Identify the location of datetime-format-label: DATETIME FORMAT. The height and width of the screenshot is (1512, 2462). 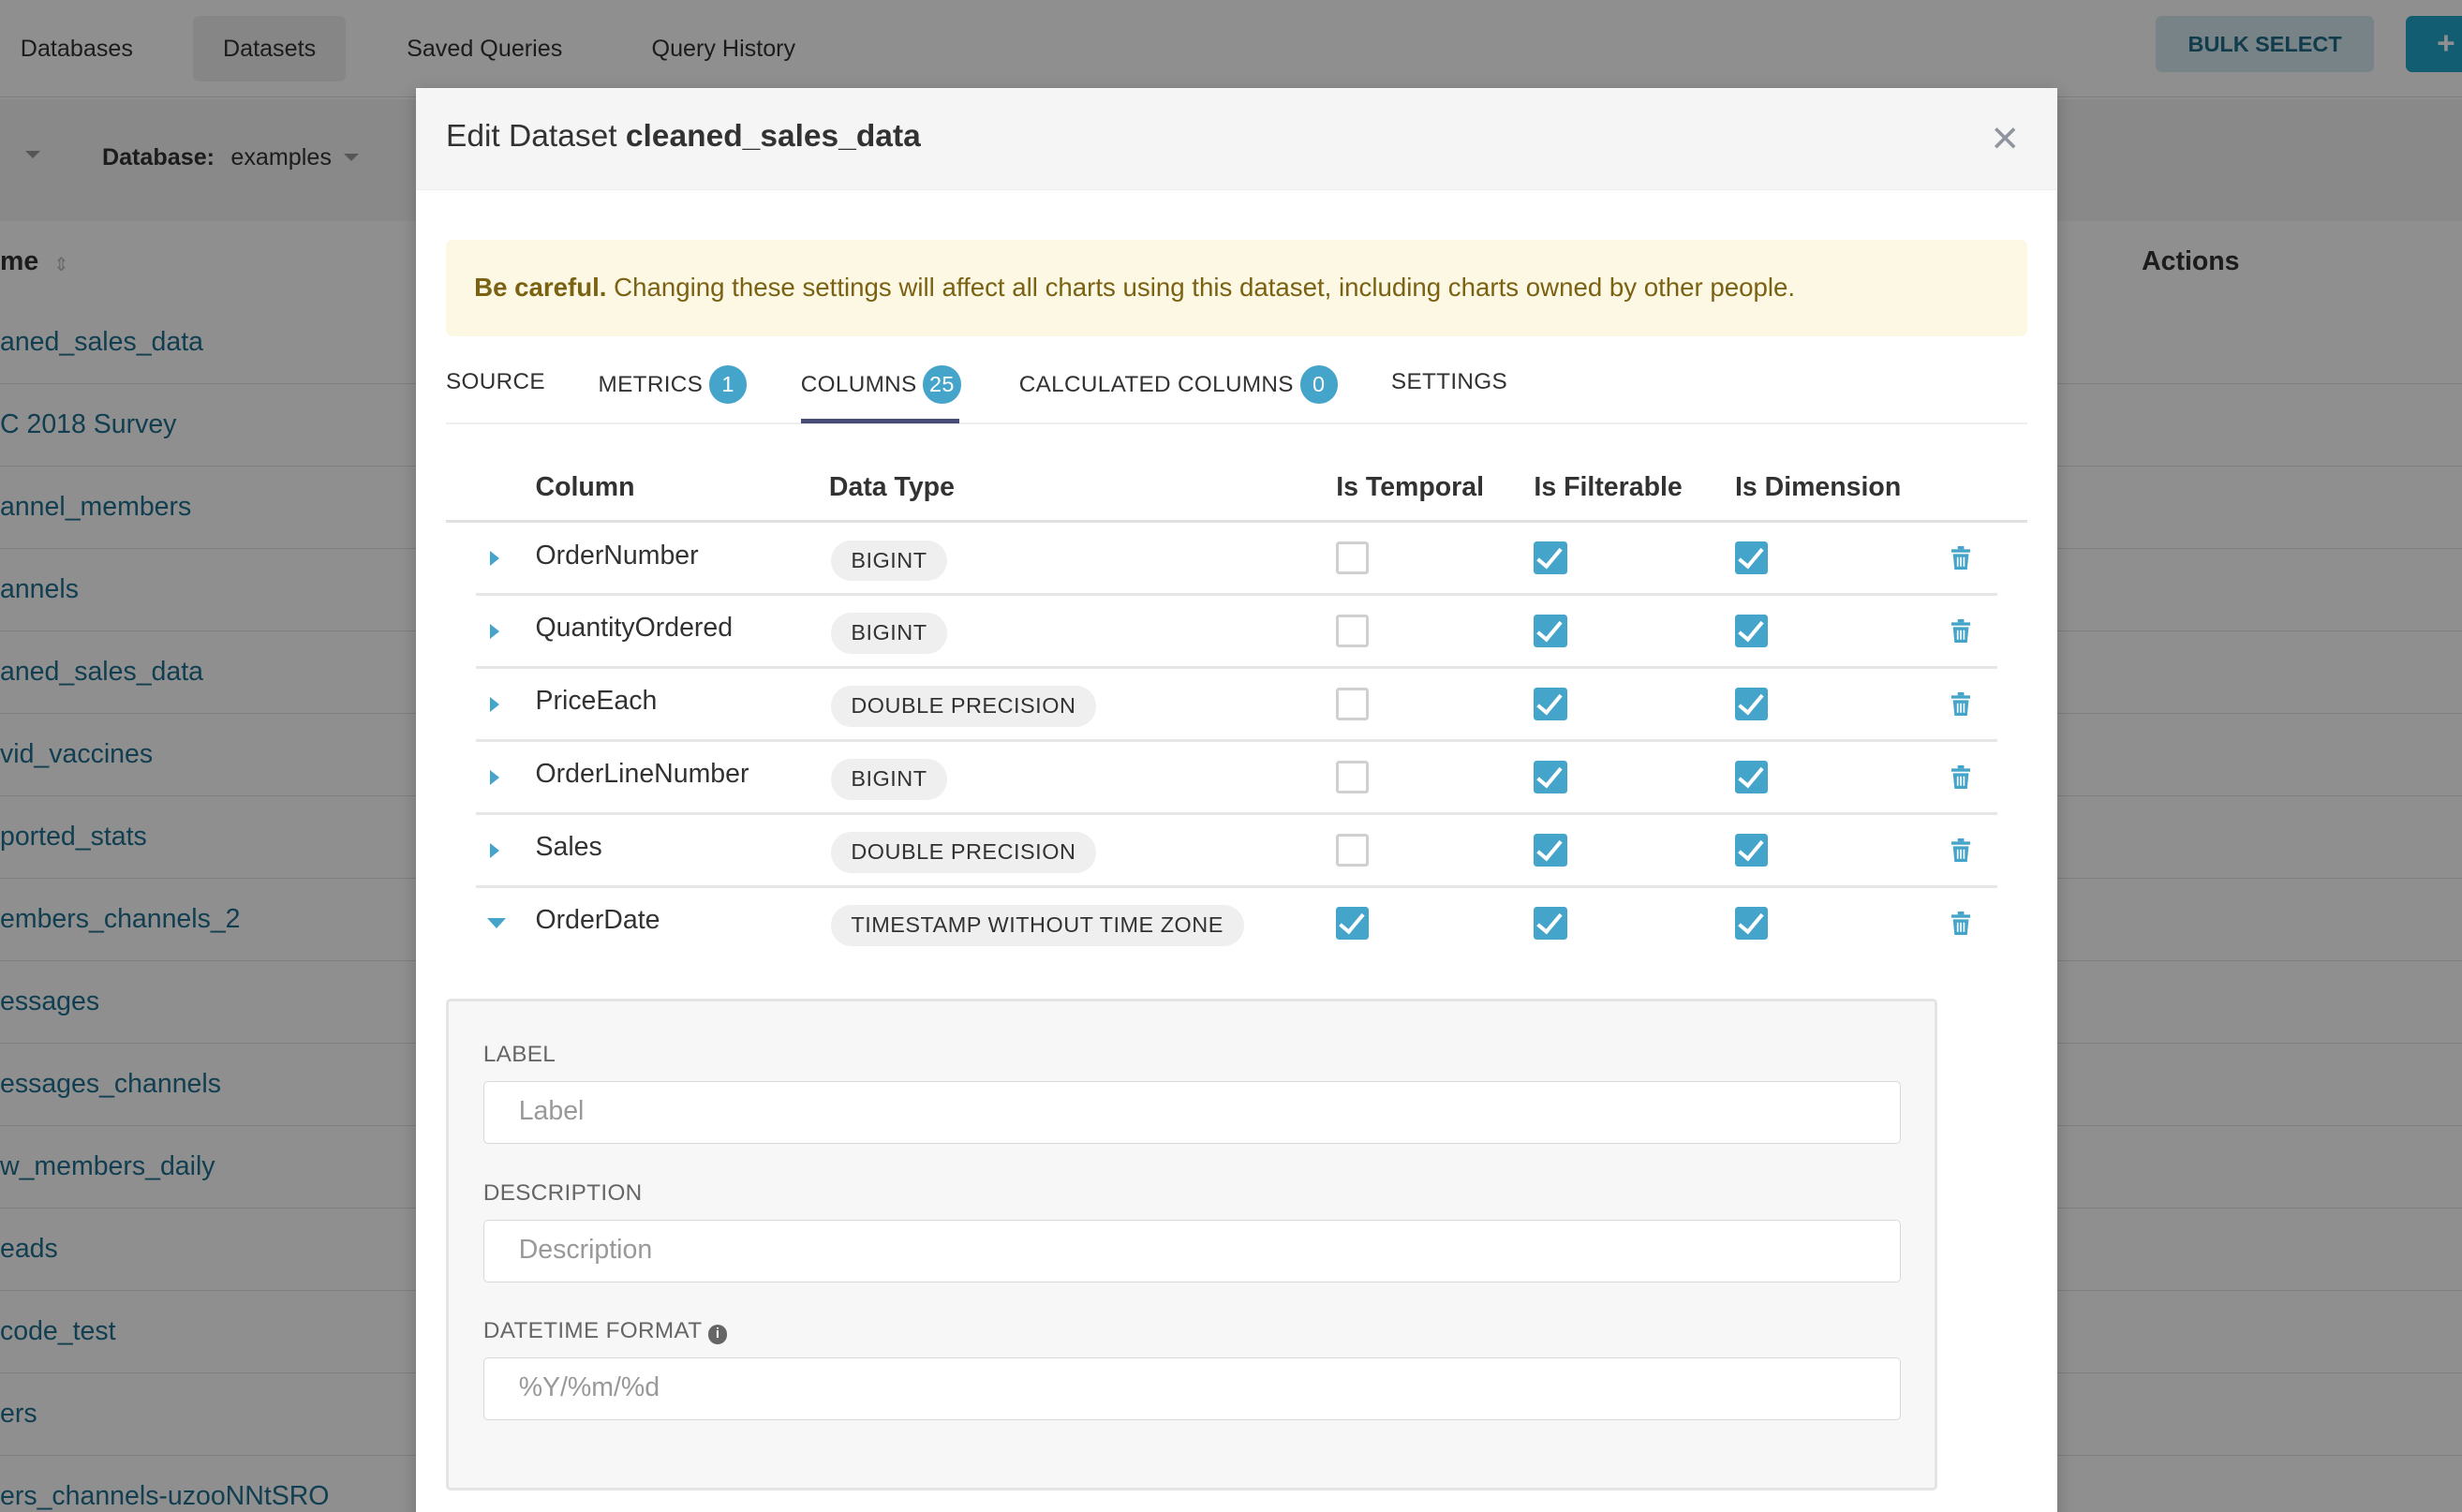
(592, 1331).